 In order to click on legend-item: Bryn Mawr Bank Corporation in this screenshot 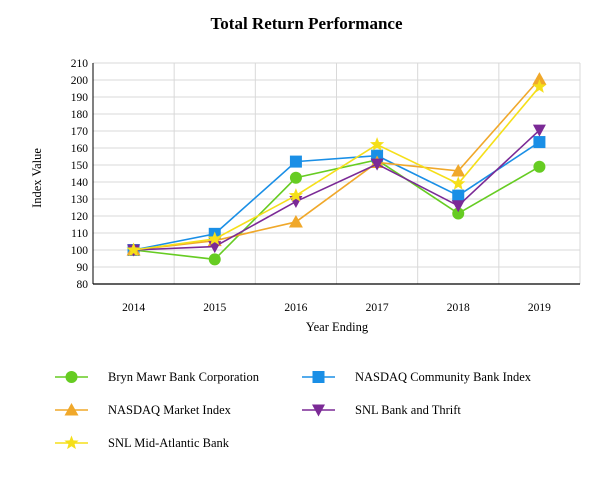, I will do `click(157, 377)`.